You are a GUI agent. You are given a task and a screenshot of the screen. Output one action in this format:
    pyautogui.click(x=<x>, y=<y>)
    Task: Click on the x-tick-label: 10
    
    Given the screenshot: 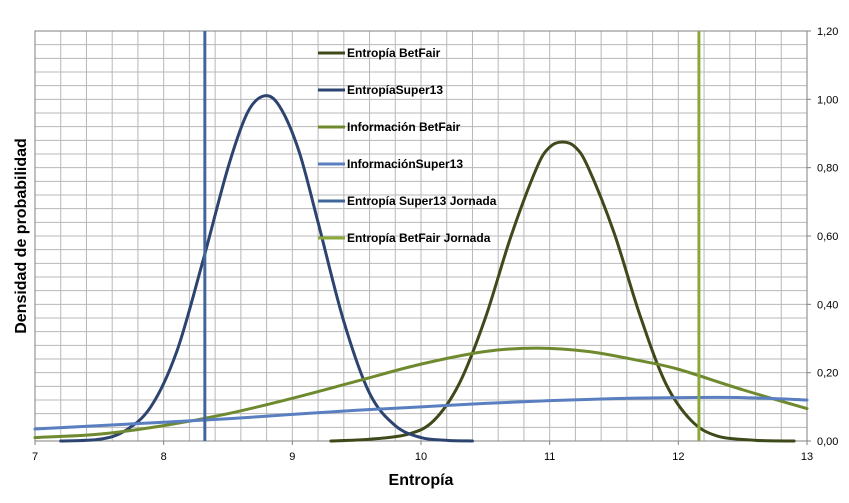 What is the action you would take?
    pyautogui.click(x=421, y=457)
    